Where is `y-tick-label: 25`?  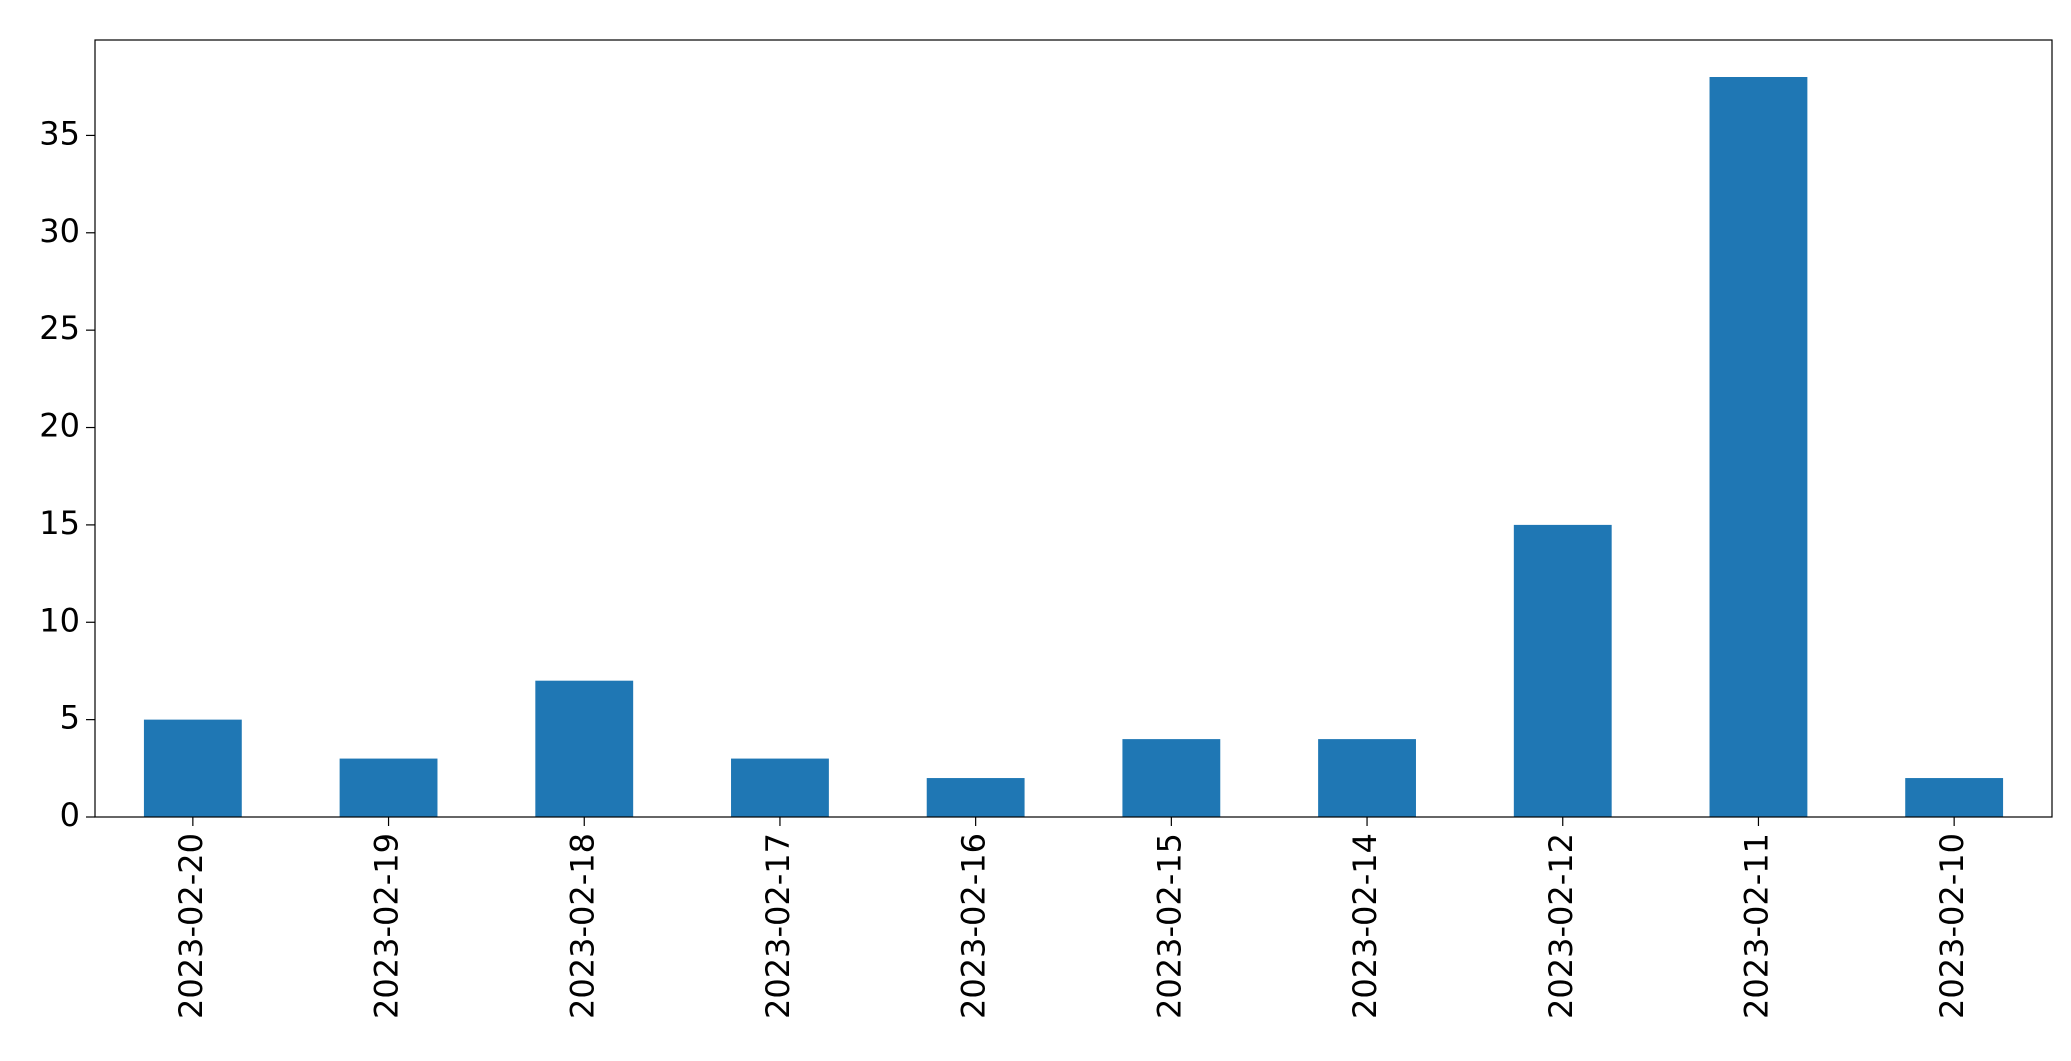 y-tick-label: 25 is located at coordinates (59, 328).